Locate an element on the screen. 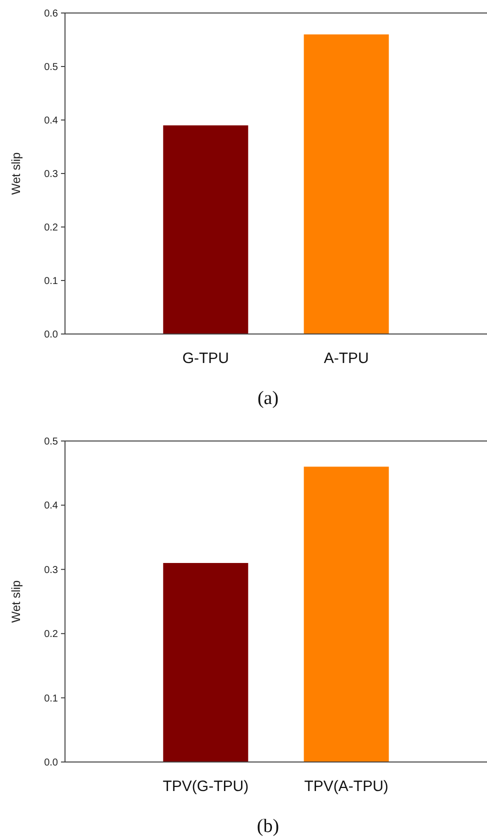  text: (b) is located at coordinates (268, 826).